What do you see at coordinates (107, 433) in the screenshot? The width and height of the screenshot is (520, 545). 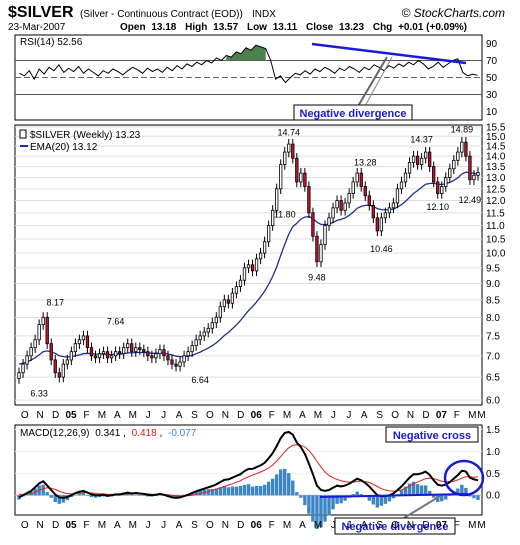 I see `macd-legend-macd: 0.341` at bounding box center [107, 433].